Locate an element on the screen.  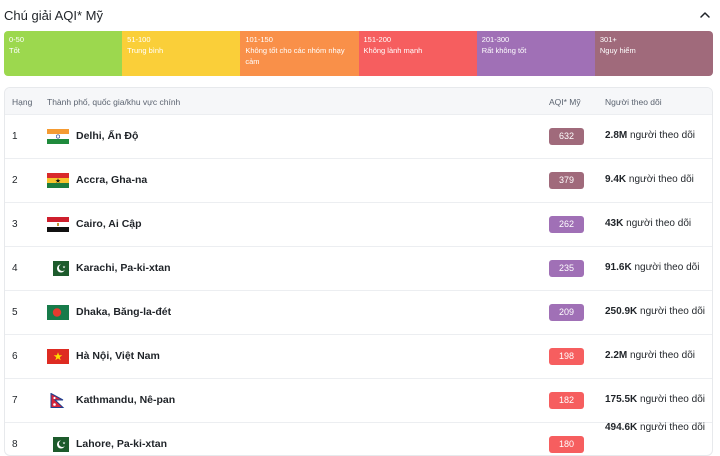
legend-range: 101-150 is located at coordinates (259, 39).